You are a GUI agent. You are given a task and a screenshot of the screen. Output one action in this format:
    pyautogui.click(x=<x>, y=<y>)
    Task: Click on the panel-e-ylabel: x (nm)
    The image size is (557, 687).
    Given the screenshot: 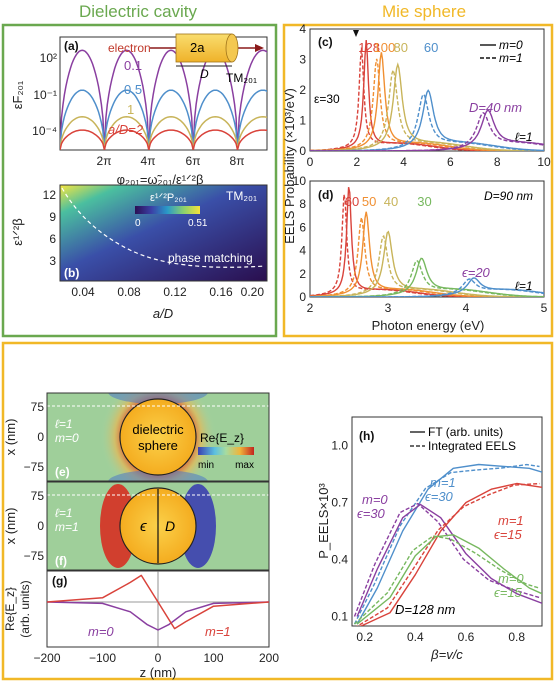 What is the action you would take?
    pyautogui.click(x=10, y=437)
    